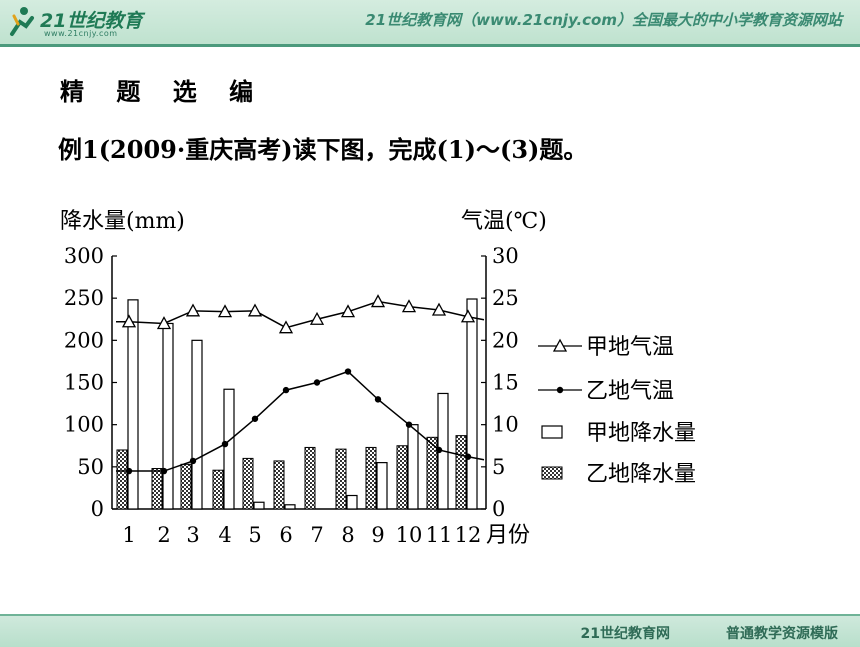 Image resolution: width=860 pixels, height=647 pixels. I want to click on footer-template-name: 普通教学资源模版, so click(782, 634).